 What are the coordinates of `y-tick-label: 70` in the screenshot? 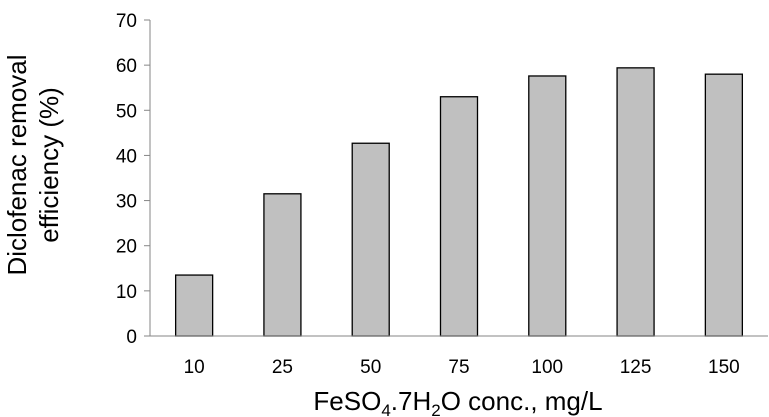 It's located at (126, 21).